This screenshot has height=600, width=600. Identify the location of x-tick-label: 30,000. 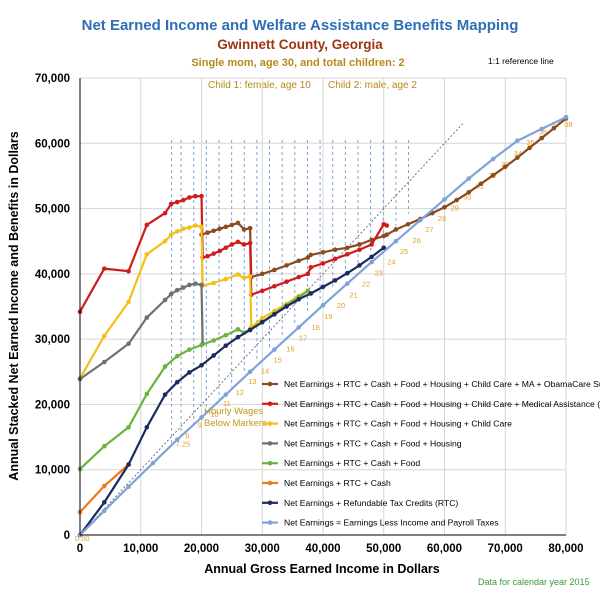
(262, 549).